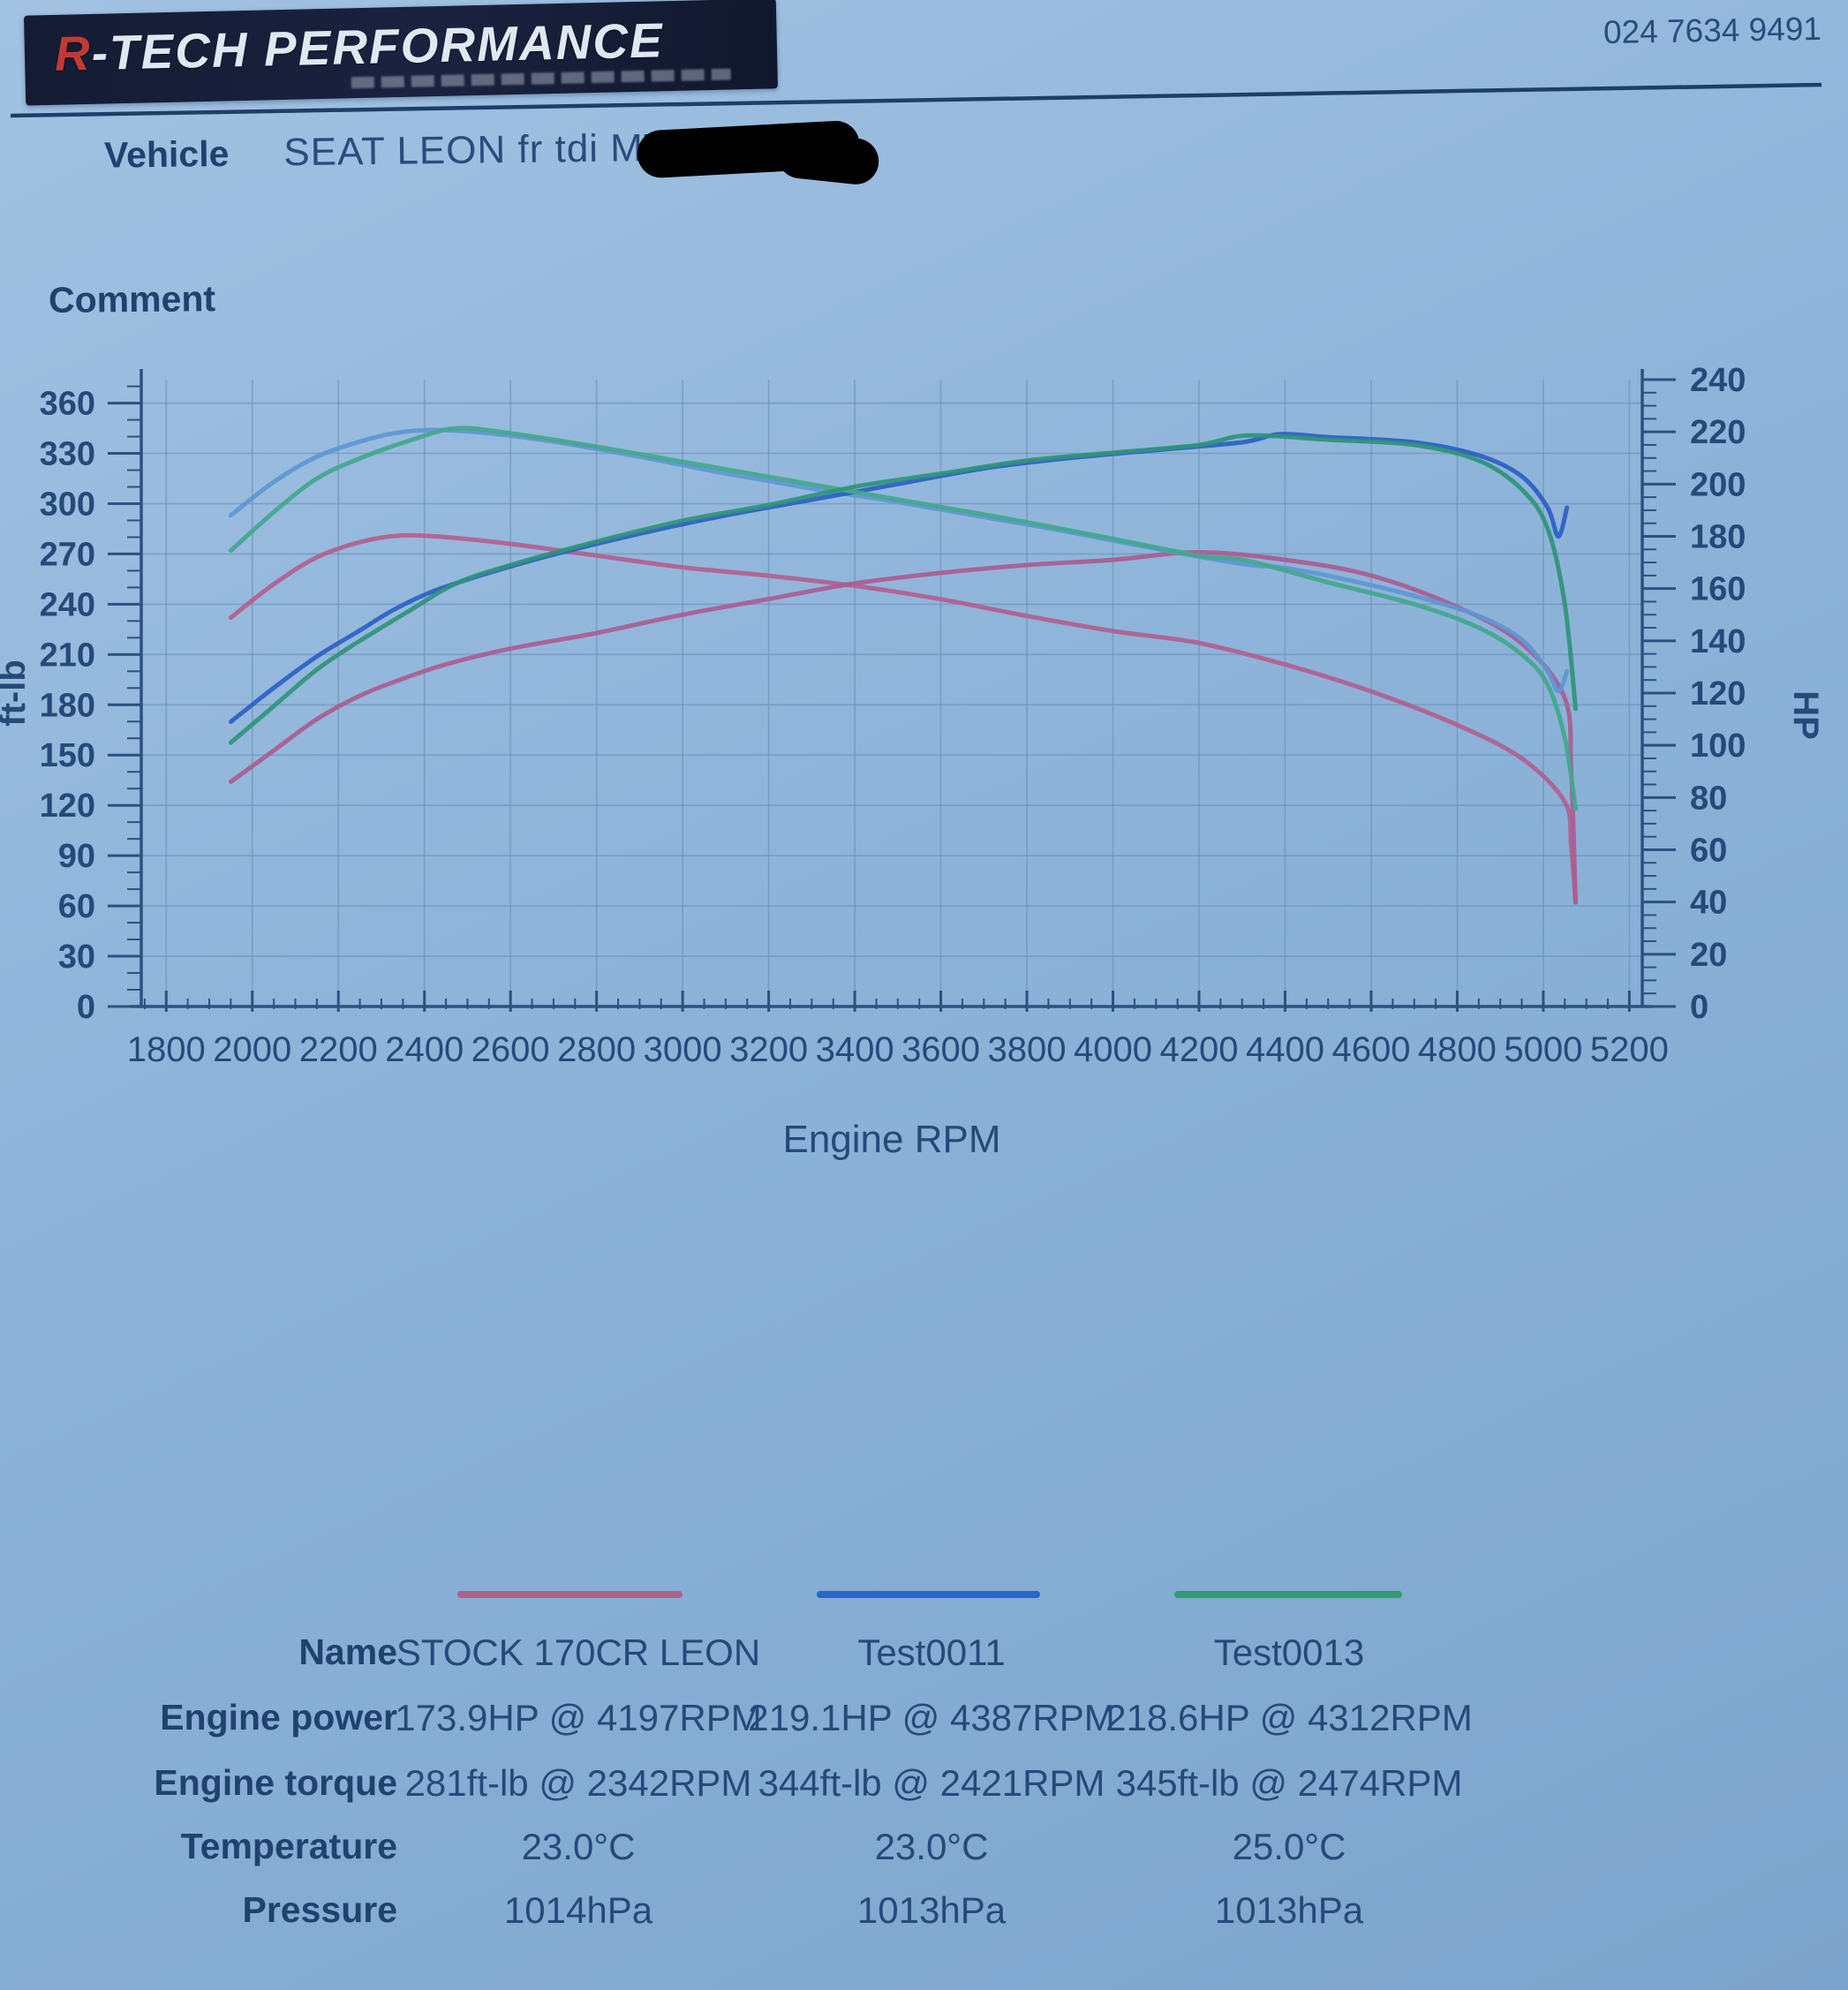 The height and width of the screenshot is (1990, 1848). Describe the element at coordinates (768, 1049) in the screenshot. I see `axis-tick-label: 3200` at that location.